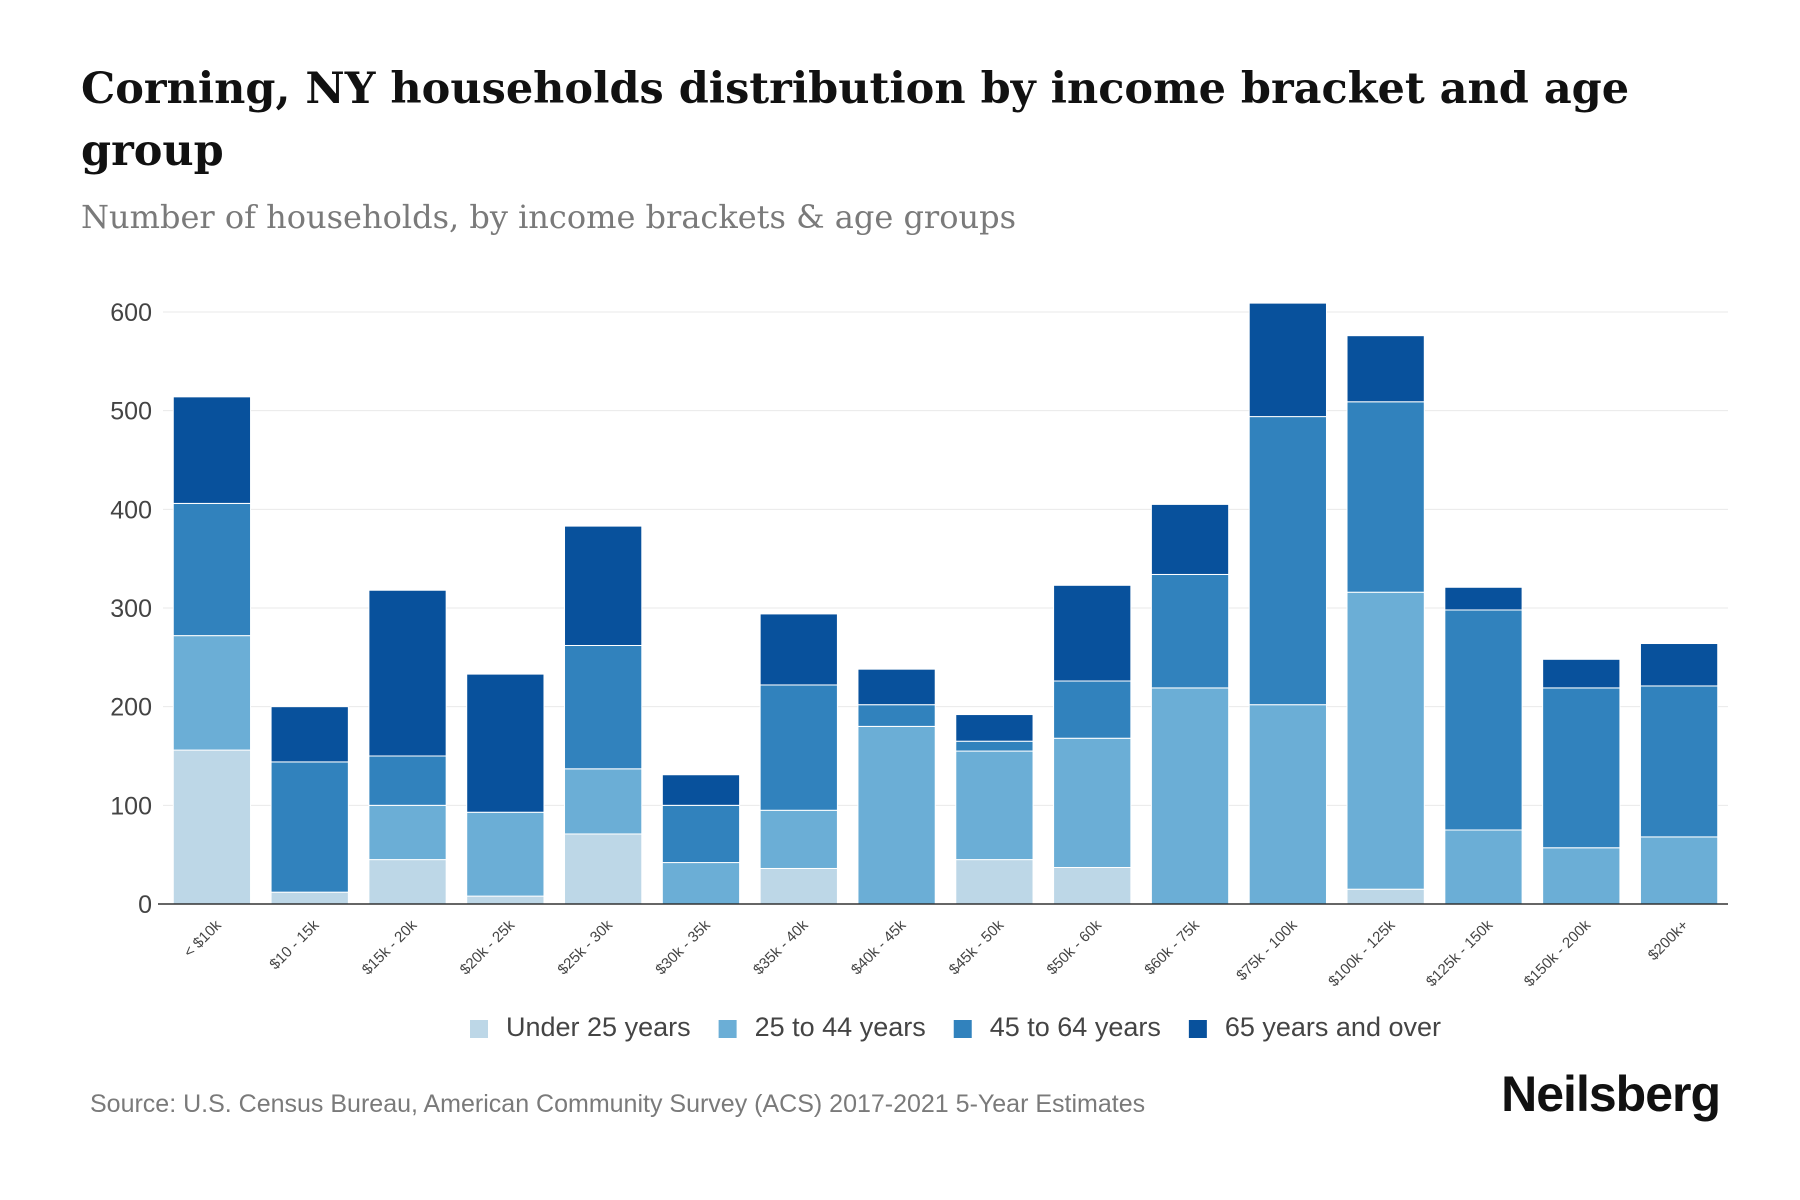 The width and height of the screenshot is (1800, 1200). Describe the element at coordinates (203, 938) in the screenshot. I see `x-tick-label: < $10k` at that location.